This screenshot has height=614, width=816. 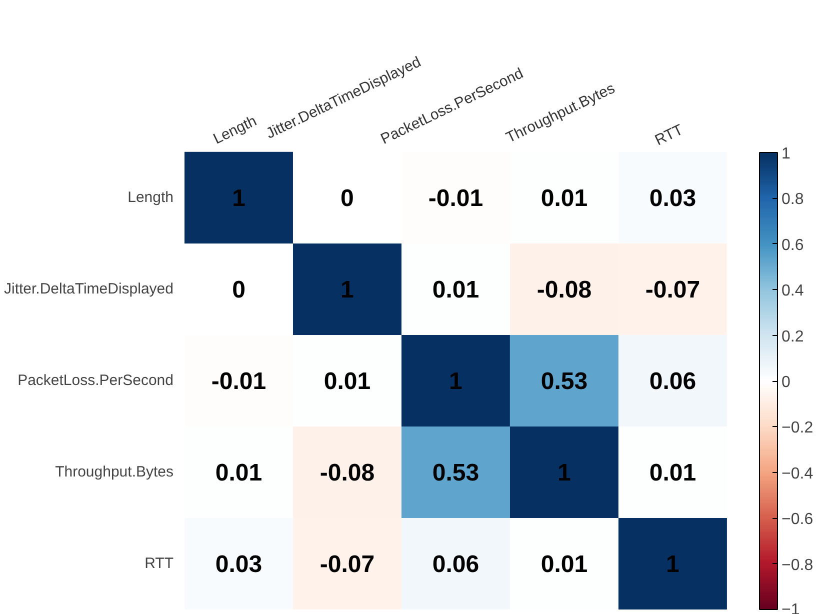 What do you see at coordinates (114, 472) in the screenshot?
I see `y-tick-label: Throughput.Bytes` at bounding box center [114, 472].